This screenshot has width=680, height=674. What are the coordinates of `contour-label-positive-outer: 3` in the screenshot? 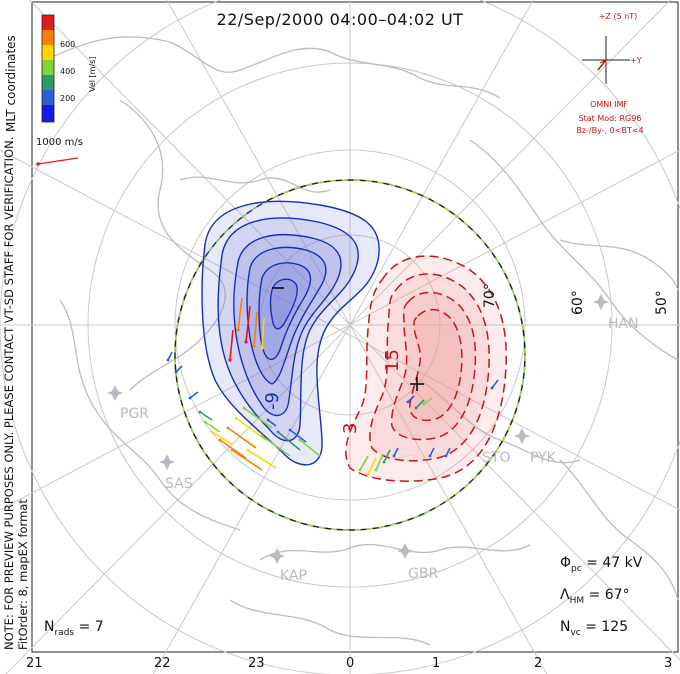 It's located at (350, 428).